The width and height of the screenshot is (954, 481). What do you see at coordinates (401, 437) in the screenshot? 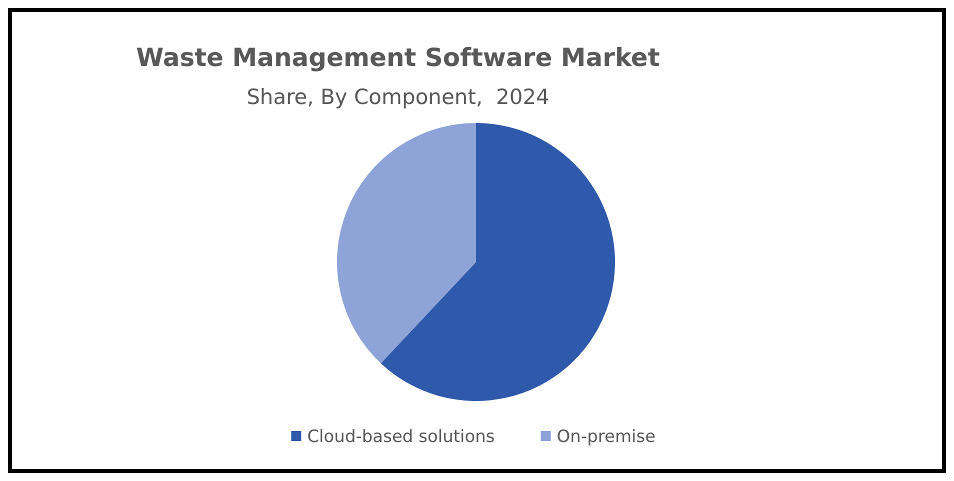
I see `legend-label: Cloud-based solutions` at bounding box center [401, 437].